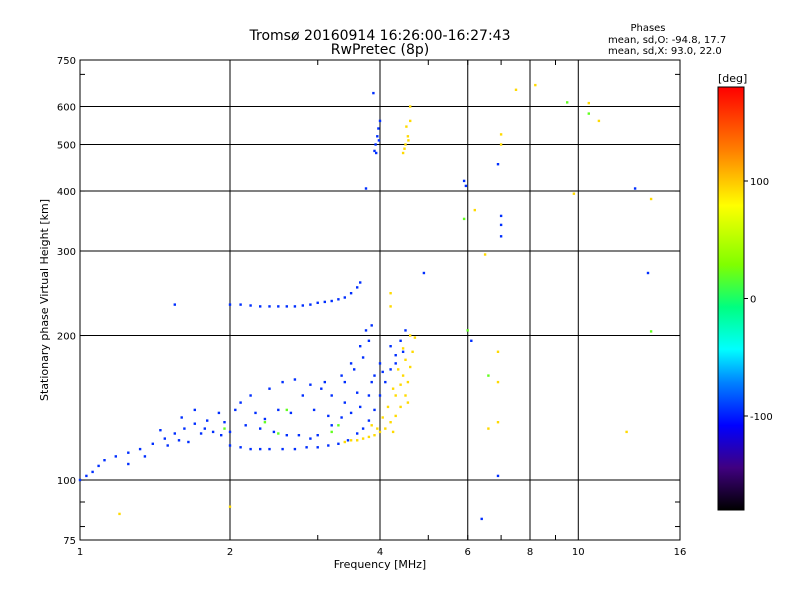 Image resolution: width=800 pixels, height=600 pixels. Describe the element at coordinates (66, 61) in the screenshot. I see `y-tick-label: 750` at that location.